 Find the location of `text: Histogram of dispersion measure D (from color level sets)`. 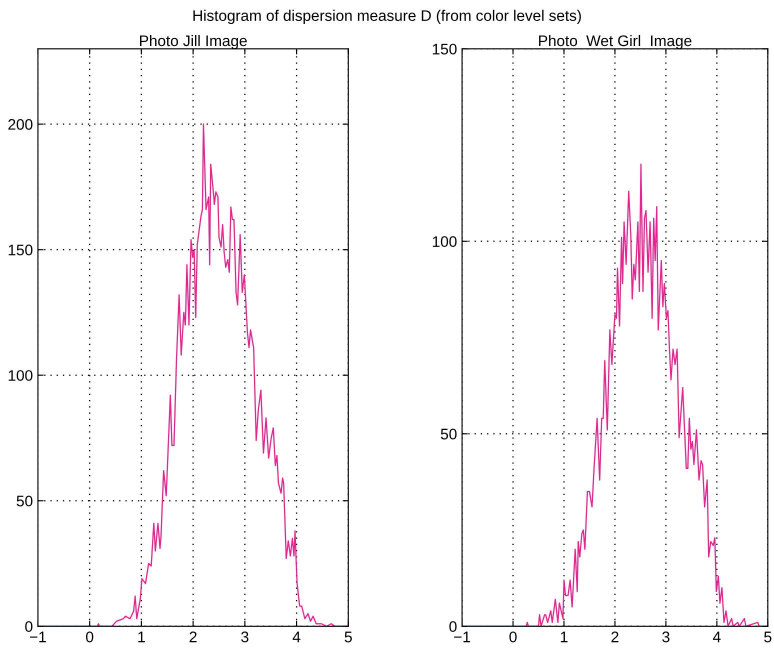

text: Histogram of dispersion measure D (from color level sets) is located at coordinates (387, 17).